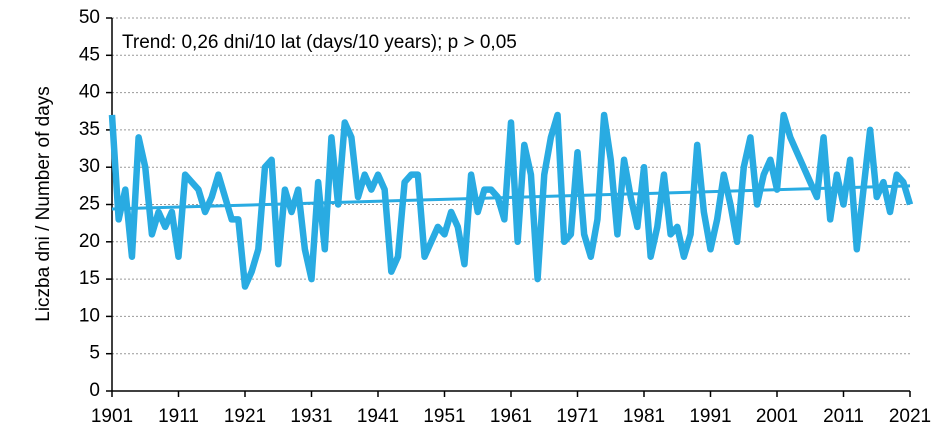  Describe the element at coordinates (777, 416) in the screenshot. I see `x-tick-label: 2001` at that location.